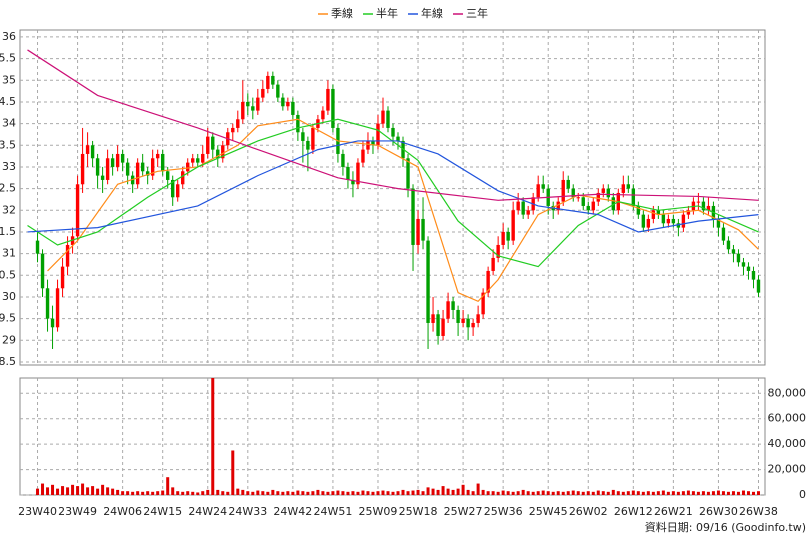 This screenshot has height=540, width=808. Describe the element at coordinates (37, 511) in the screenshot. I see `x-tick-label: 23W40` at that location.